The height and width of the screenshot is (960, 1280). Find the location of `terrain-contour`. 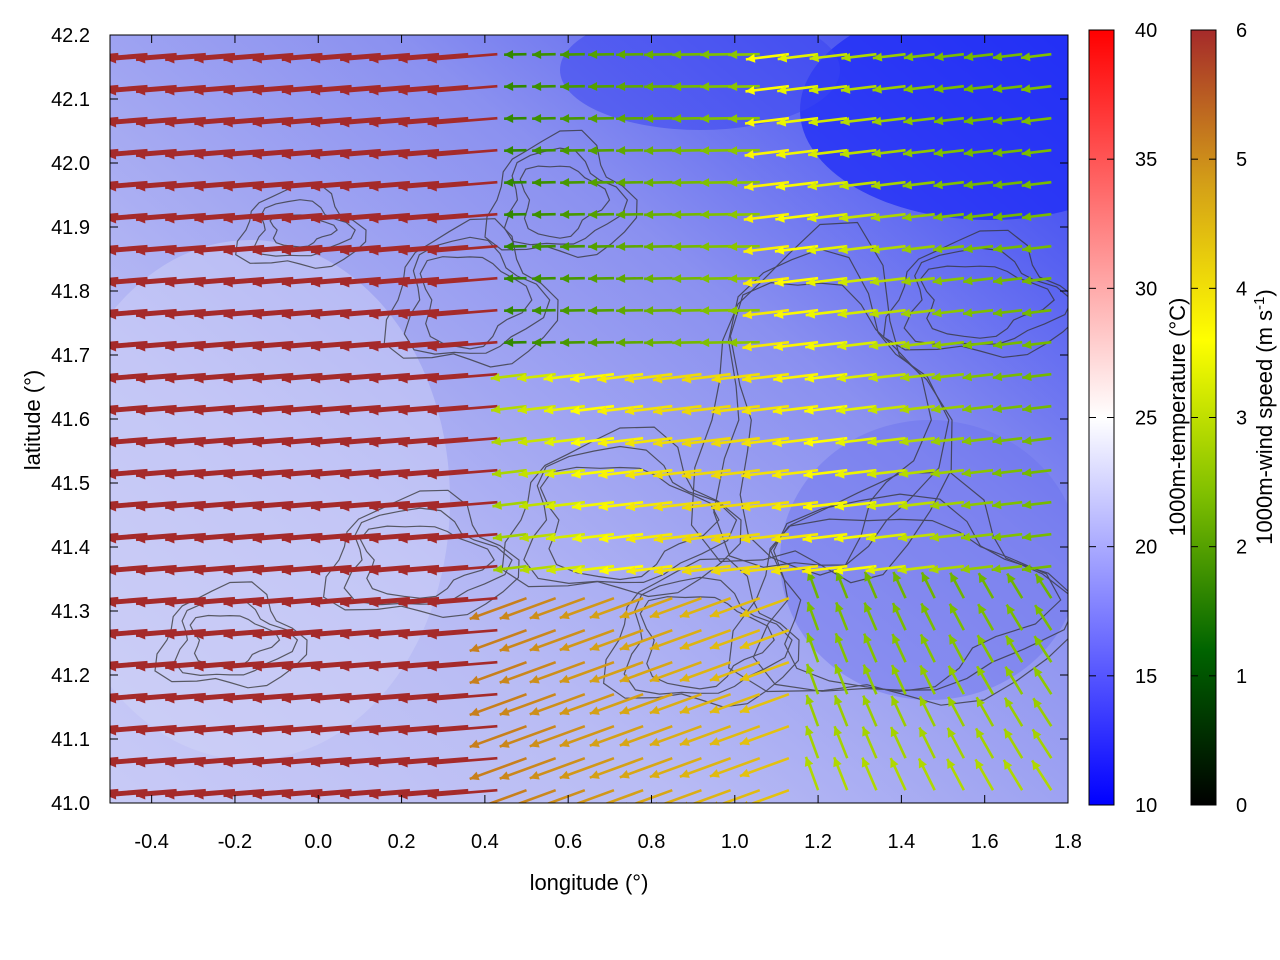

terrain-contour is located at coordinates (910, 592).